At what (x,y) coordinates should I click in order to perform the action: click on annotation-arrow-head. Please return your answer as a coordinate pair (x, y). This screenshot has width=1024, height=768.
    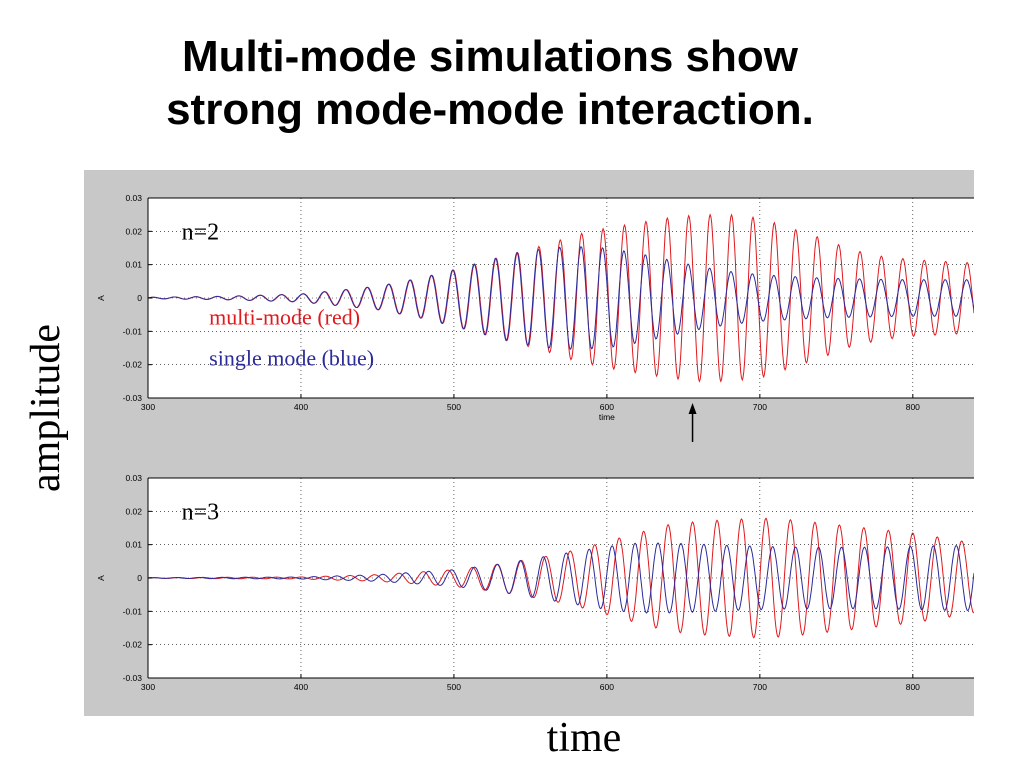
    Looking at the image, I should click on (692, 408).